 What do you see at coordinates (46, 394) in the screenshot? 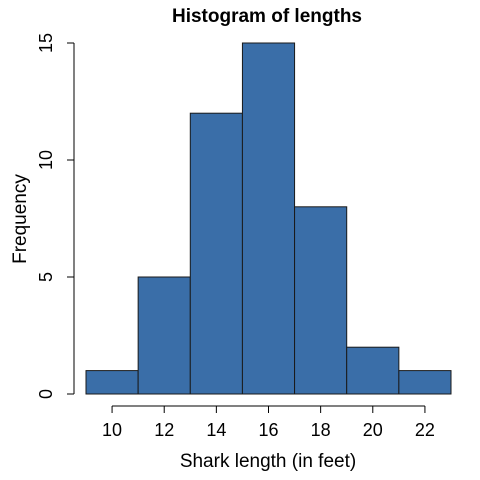
I see `y-tick-label: 0` at bounding box center [46, 394].